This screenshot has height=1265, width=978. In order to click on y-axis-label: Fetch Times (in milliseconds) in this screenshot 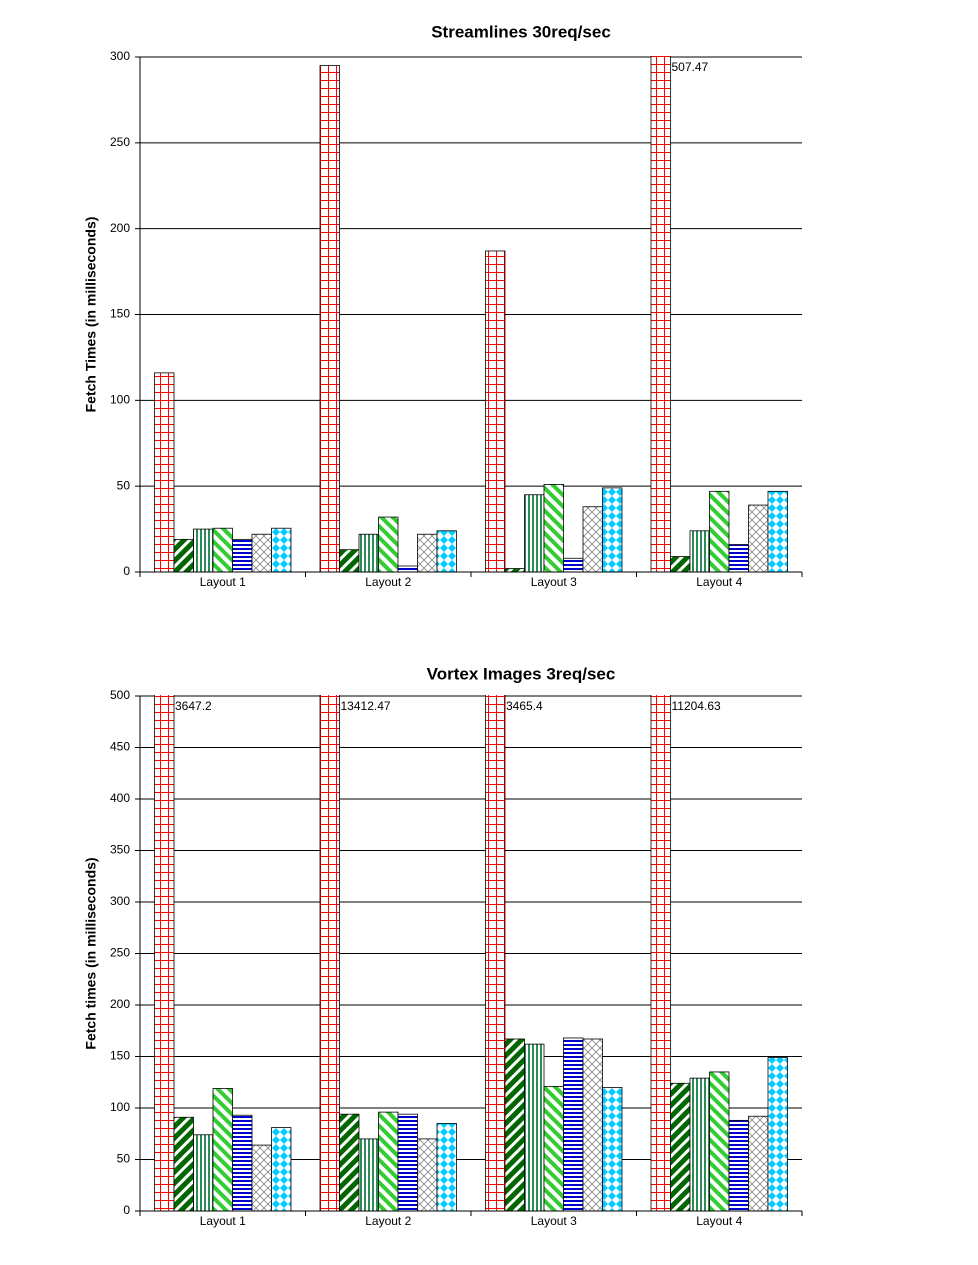, I will do `click(91, 315)`.